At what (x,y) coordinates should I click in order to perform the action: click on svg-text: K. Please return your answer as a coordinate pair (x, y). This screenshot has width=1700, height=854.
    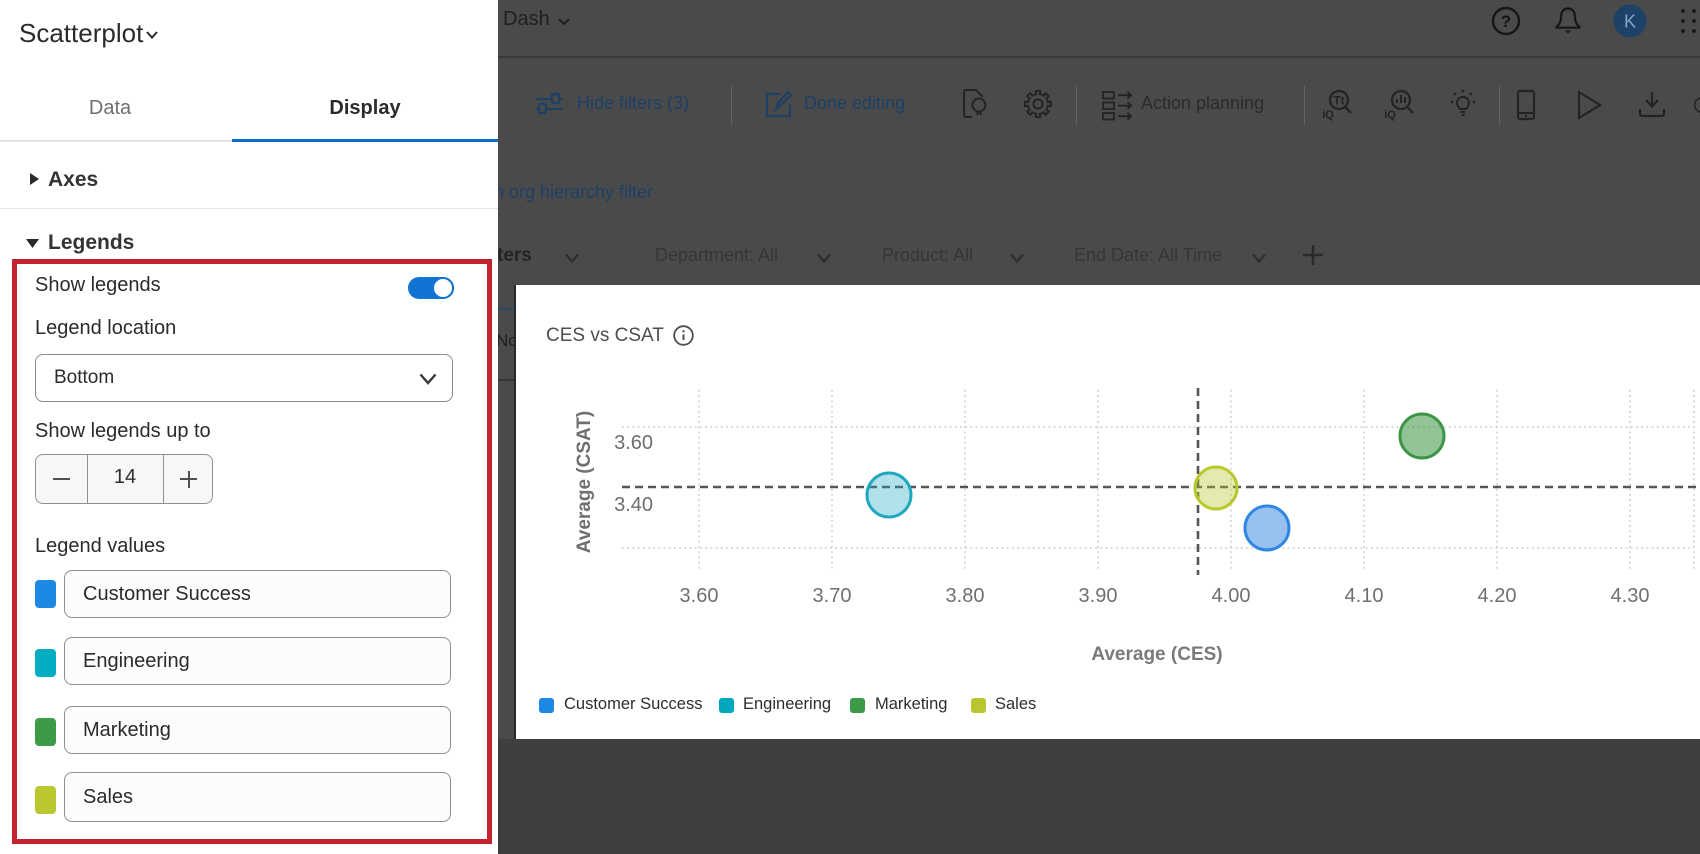
    Looking at the image, I should click on (1630, 22).